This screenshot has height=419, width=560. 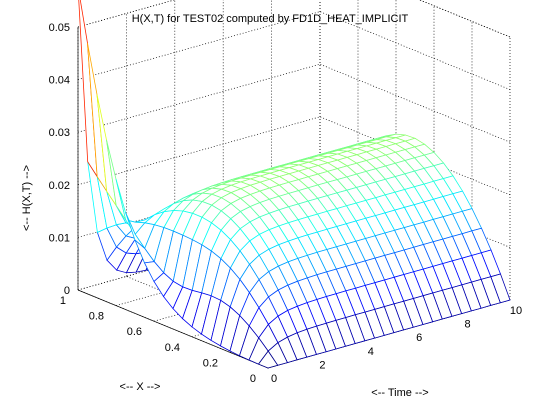 What do you see at coordinates (63, 301) in the screenshot?
I see `x-tick-label: 1` at bounding box center [63, 301].